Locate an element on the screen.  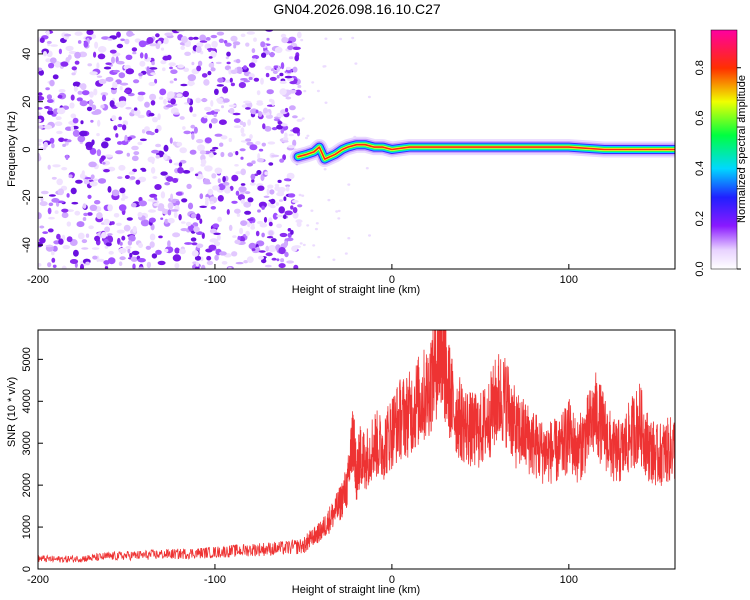
spectrogram-x-ticks: -200 -100 0 100 is located at coordinates (302, 275).